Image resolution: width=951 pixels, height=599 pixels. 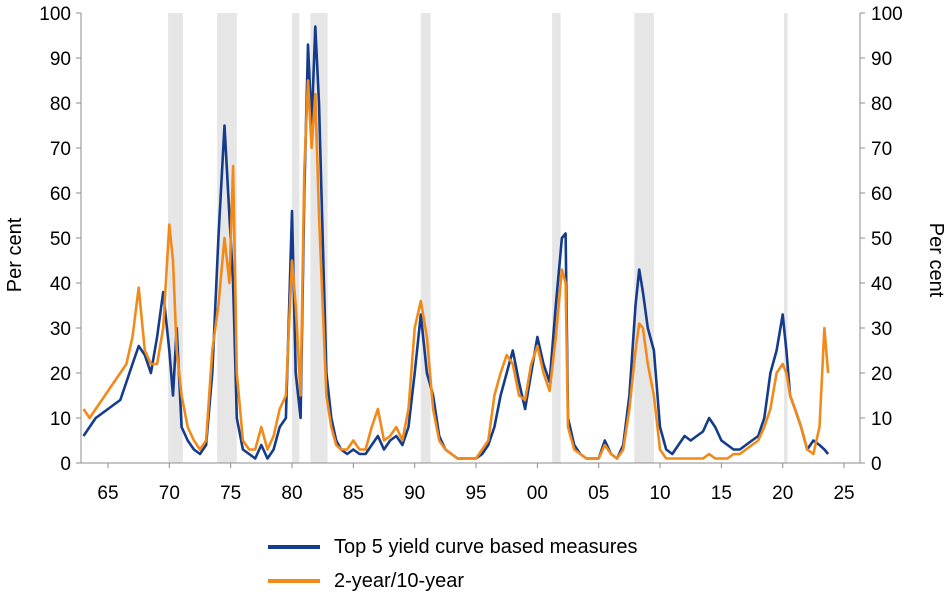 I want to click on y-tick-label-left-5: 50, so click(x=60, y=239).